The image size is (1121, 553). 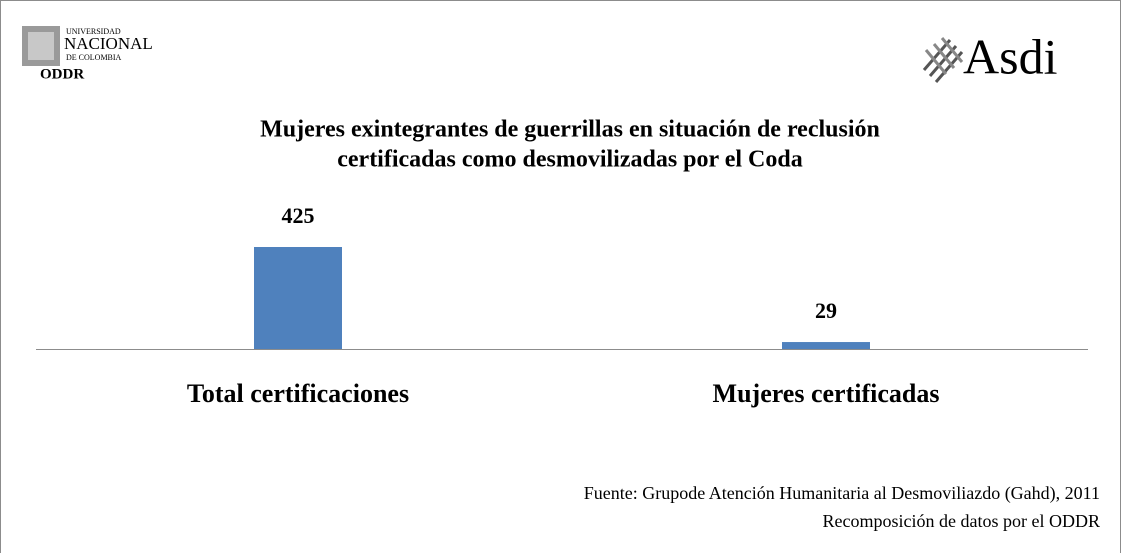 What do you see at coordinates (826, 310) in the screenshot?
I see `value-label: 29` at bounding box center [826, 310].